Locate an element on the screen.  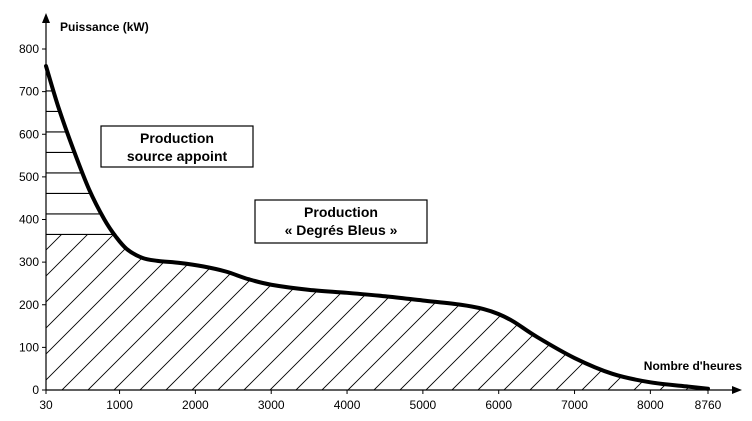
y-tick-label: 600 is located at coordinates (29, 134).